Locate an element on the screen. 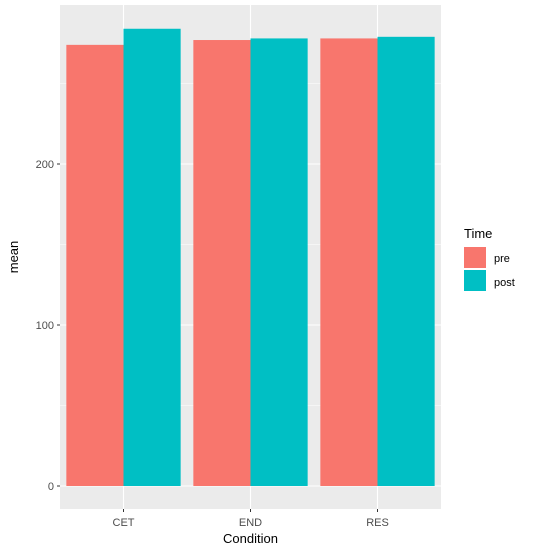 The height and width of the screenshot is (554, 533). bar-cet-pre is located at coordinates (95, 265).